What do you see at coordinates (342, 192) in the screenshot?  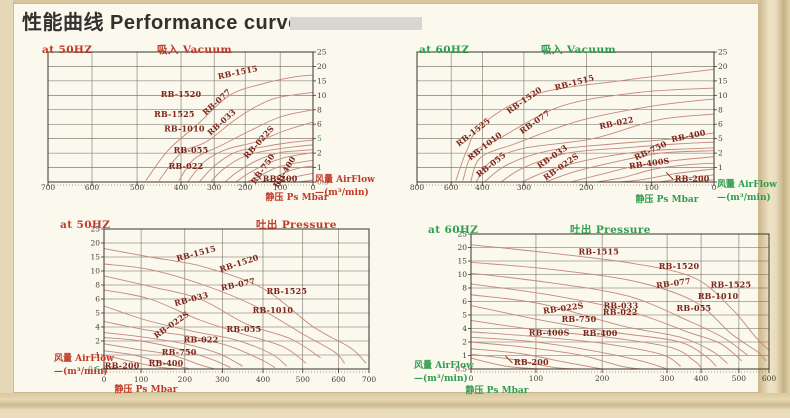 I see `airflow-axis-unit: —(m³/min)` at bounding box center [342, 192].